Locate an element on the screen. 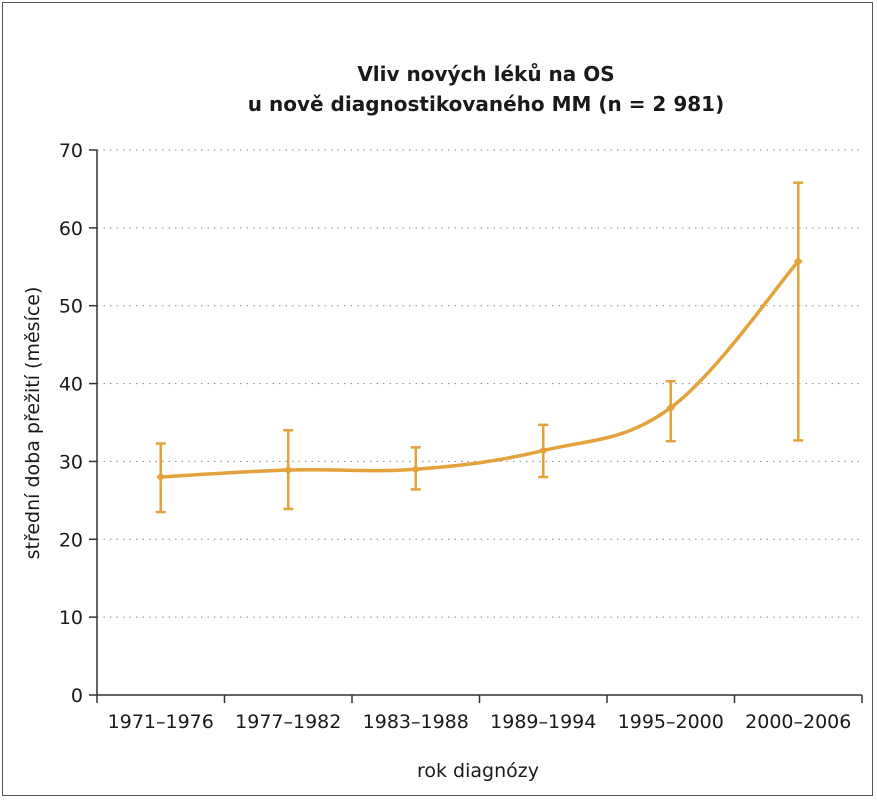 The image size is (877, 800). y-tick-label: 70 is located at coordinates (71, 151).